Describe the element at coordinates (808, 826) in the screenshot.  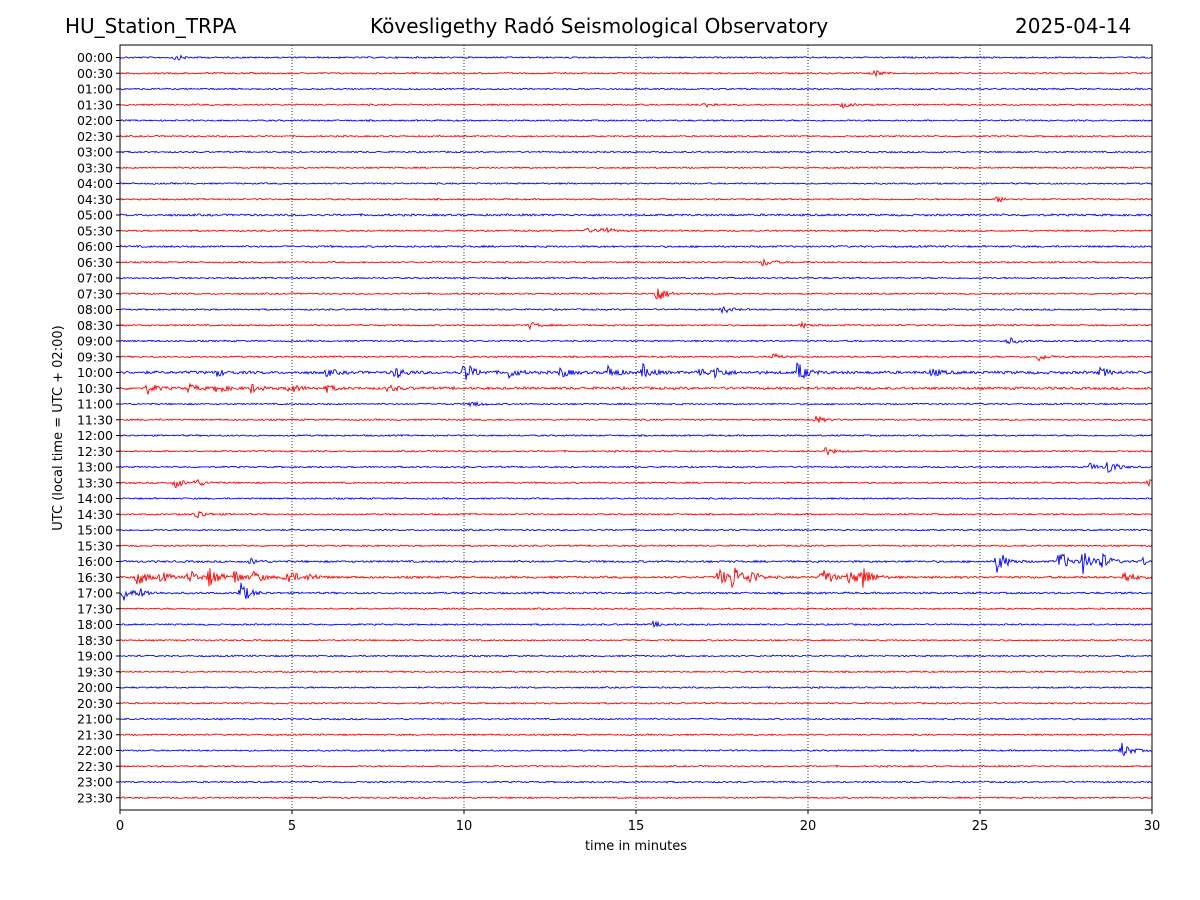
I see `x-tick-label: 20` at that location.